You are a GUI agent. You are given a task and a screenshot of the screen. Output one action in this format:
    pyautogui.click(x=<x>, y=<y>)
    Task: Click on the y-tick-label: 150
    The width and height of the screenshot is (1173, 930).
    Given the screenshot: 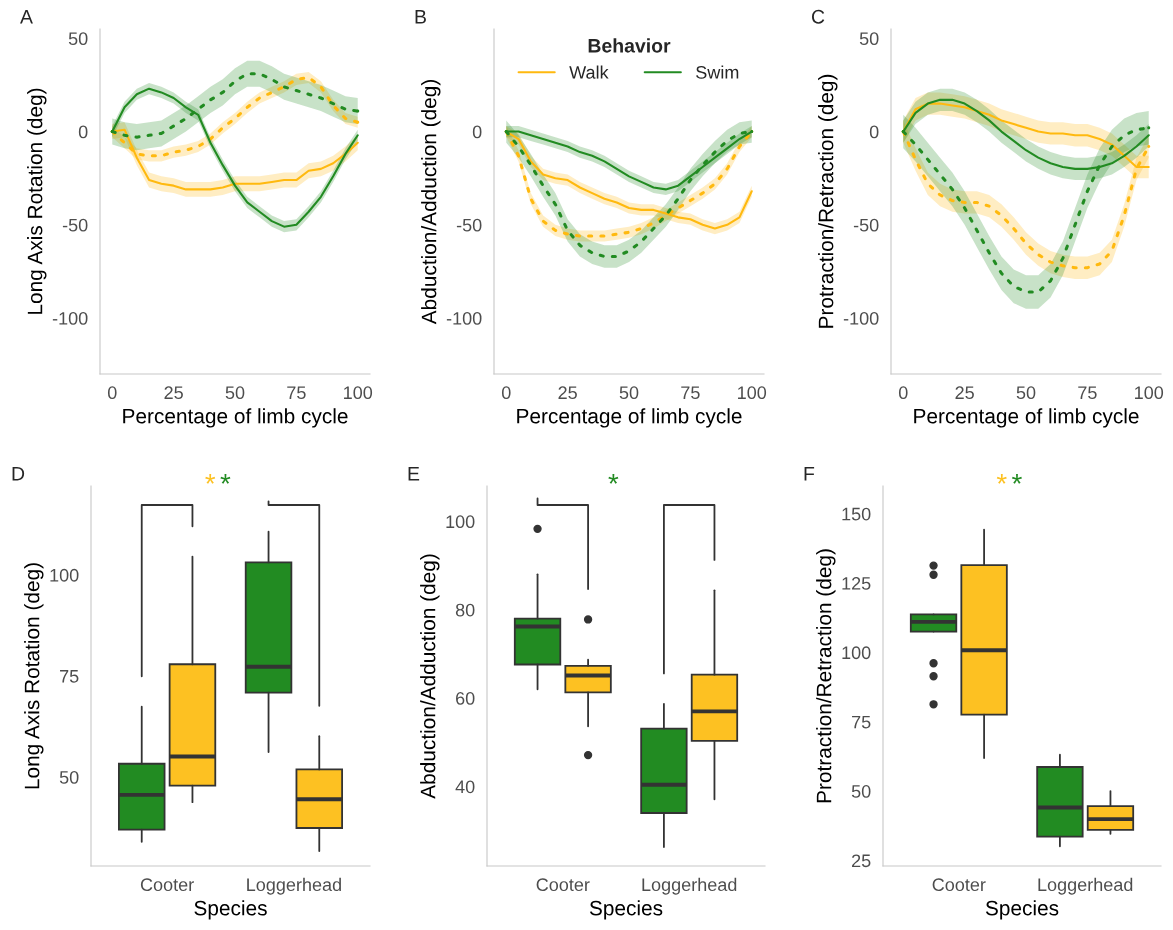 What is the action you would take?
    pyautogui.click(x=856, y=514)
    